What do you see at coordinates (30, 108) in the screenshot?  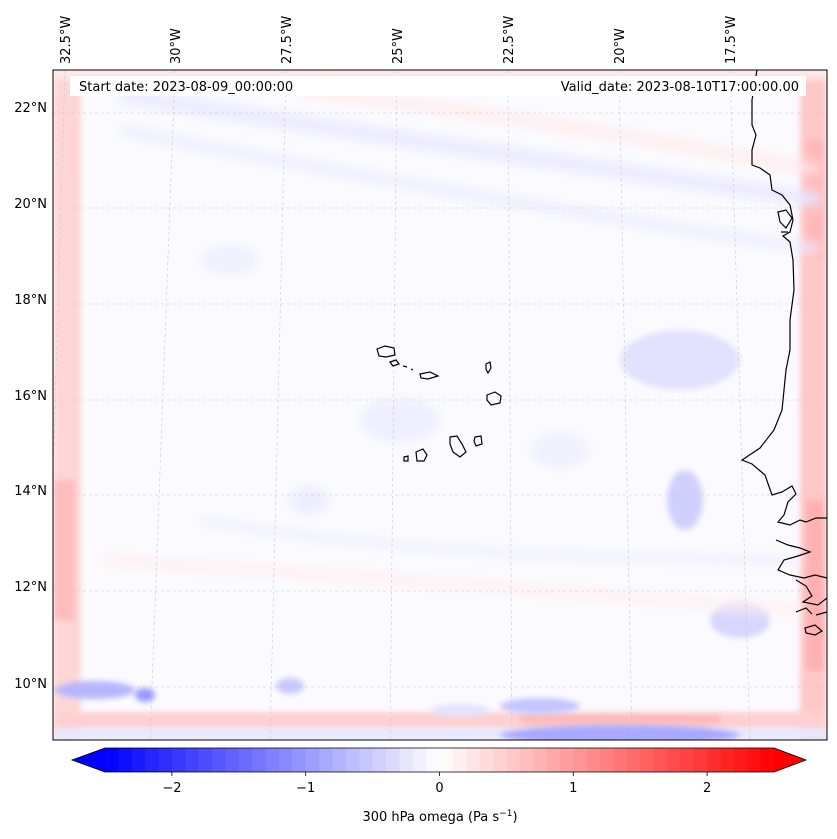 I see `lat-label: 22°N` at bounding box center [30, 108].